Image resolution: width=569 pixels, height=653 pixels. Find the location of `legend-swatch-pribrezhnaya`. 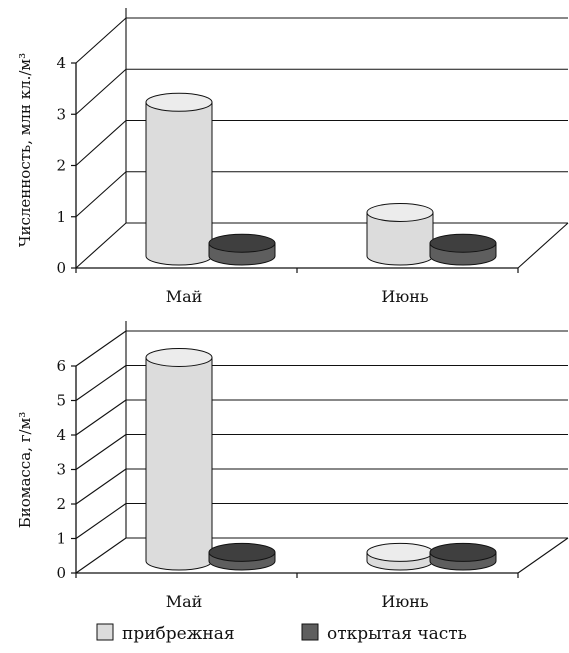

legend-swatch-pribrezhnaya is located at coordinates (105, 632).